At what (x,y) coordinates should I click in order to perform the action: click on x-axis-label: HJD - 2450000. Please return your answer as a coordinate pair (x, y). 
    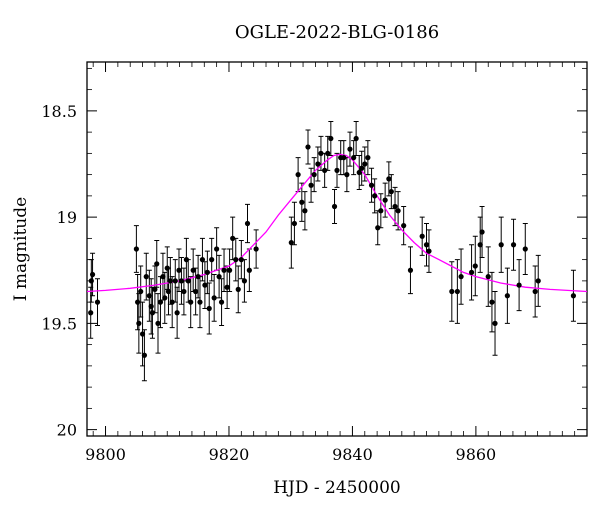
    Looking at the image, I should click on (337, 488).